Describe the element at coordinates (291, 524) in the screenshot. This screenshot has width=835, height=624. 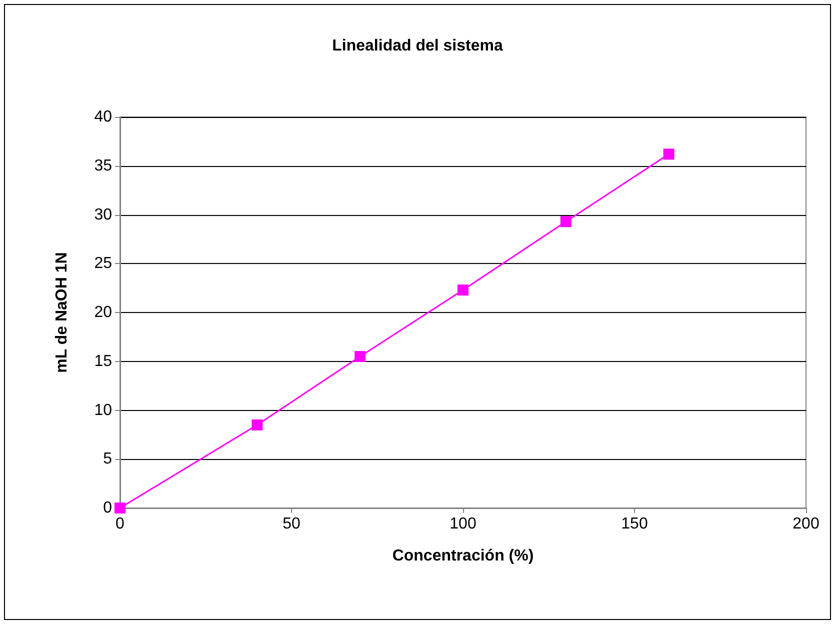
I see `x-tick-label: 50` at that location.